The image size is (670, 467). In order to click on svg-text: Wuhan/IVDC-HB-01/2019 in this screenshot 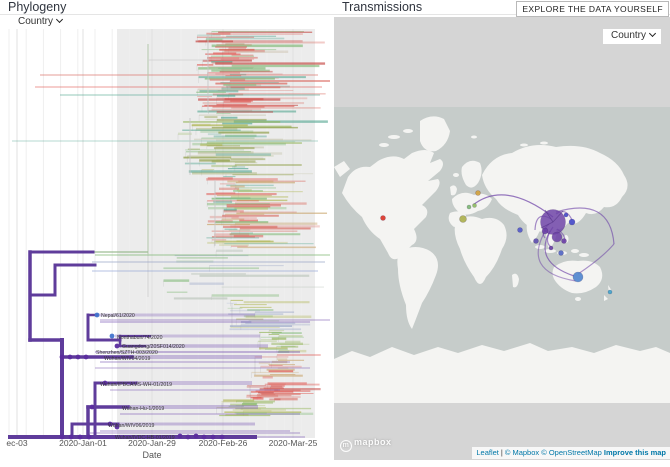, I will do `click(145, 438)`.